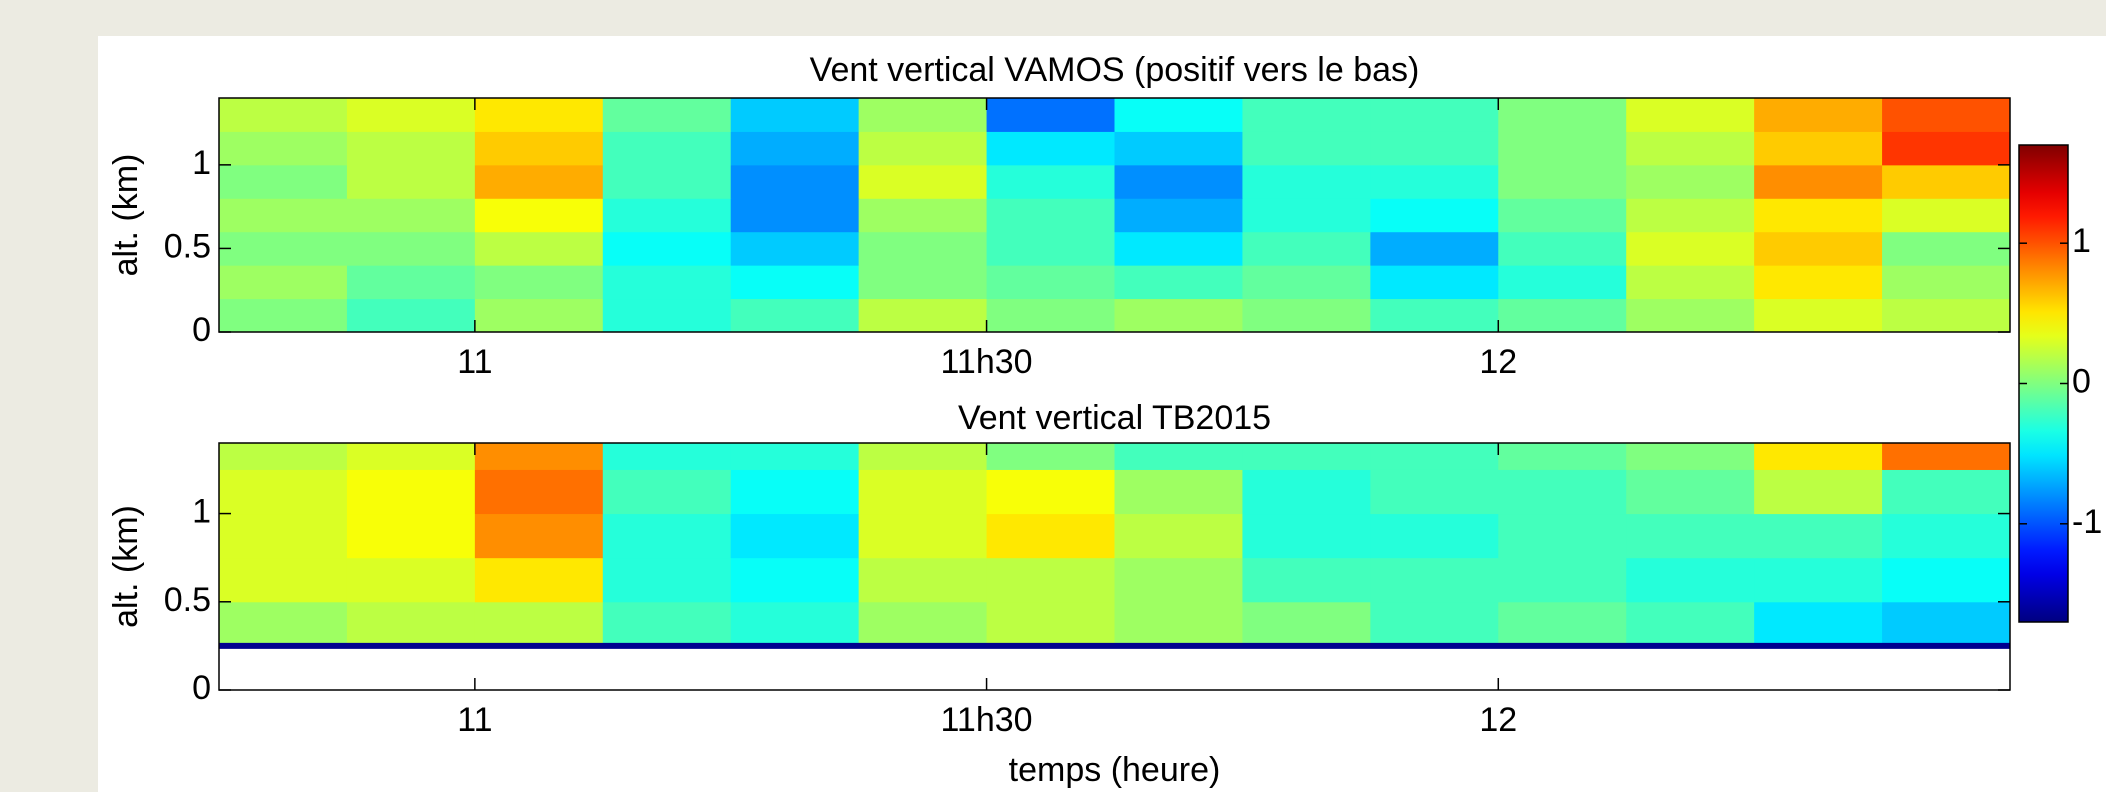 Image resolution: width=2106 pixels, height=792 pixels. Describe the element at coordinates (1498, 362) in the screenshot. I see `x-tick-label: 12` at that location.